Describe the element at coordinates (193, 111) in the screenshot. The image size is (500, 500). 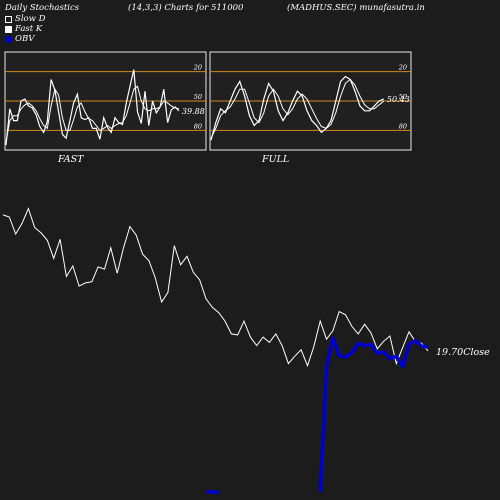
I see `fast-last-value-label: 39.88` at that location.